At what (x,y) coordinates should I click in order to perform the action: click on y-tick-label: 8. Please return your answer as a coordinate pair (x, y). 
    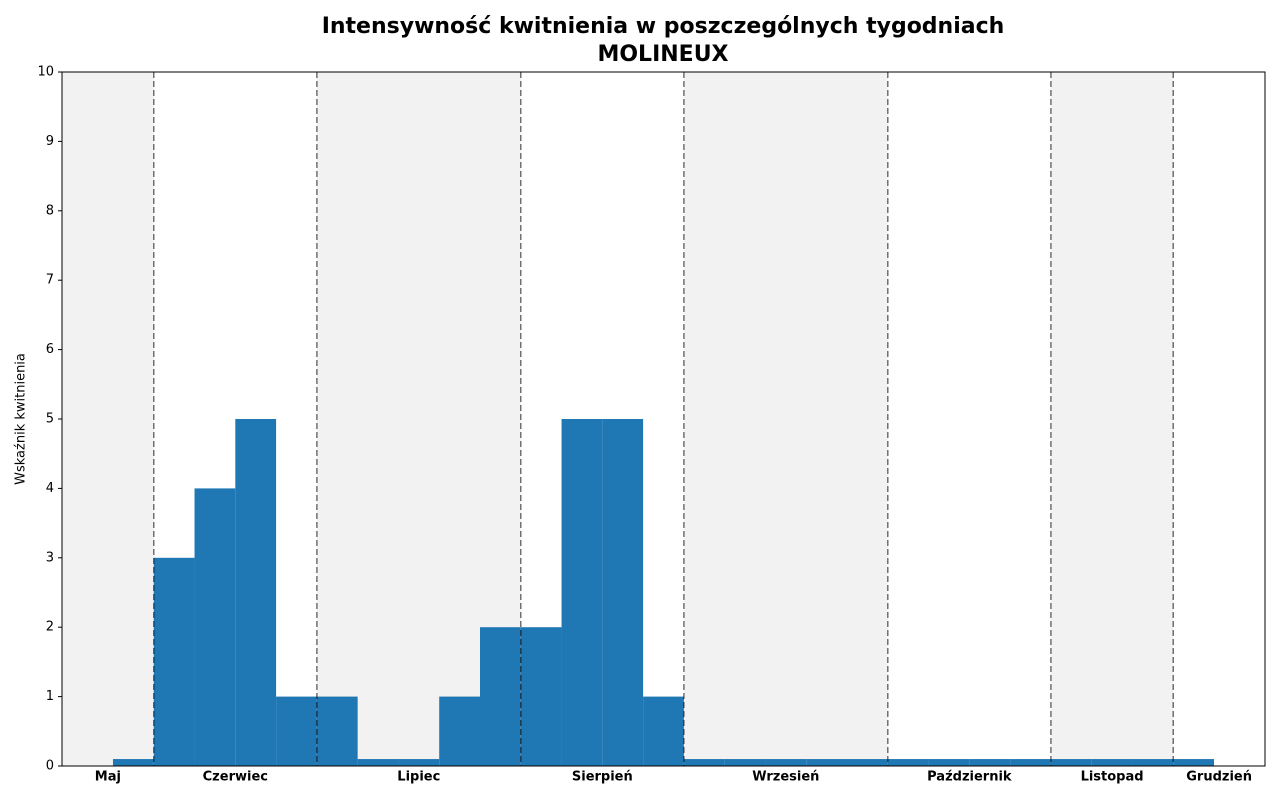
    Looking at the image, I should click on (50, 210).